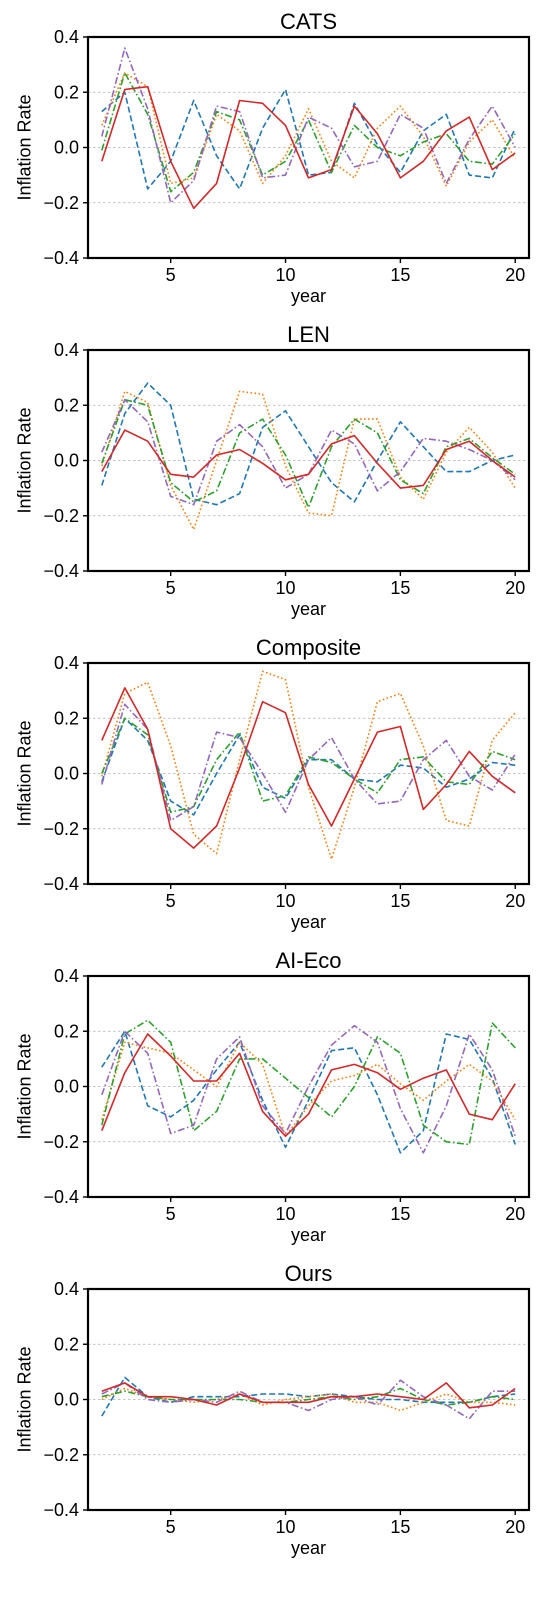 Image resolution: width=545 pixels, height=1610 pixels. What do you see at coordinates (308, 21) in the screenshot?
I see `chart-title: CATS` at bounding box center [308, 21].